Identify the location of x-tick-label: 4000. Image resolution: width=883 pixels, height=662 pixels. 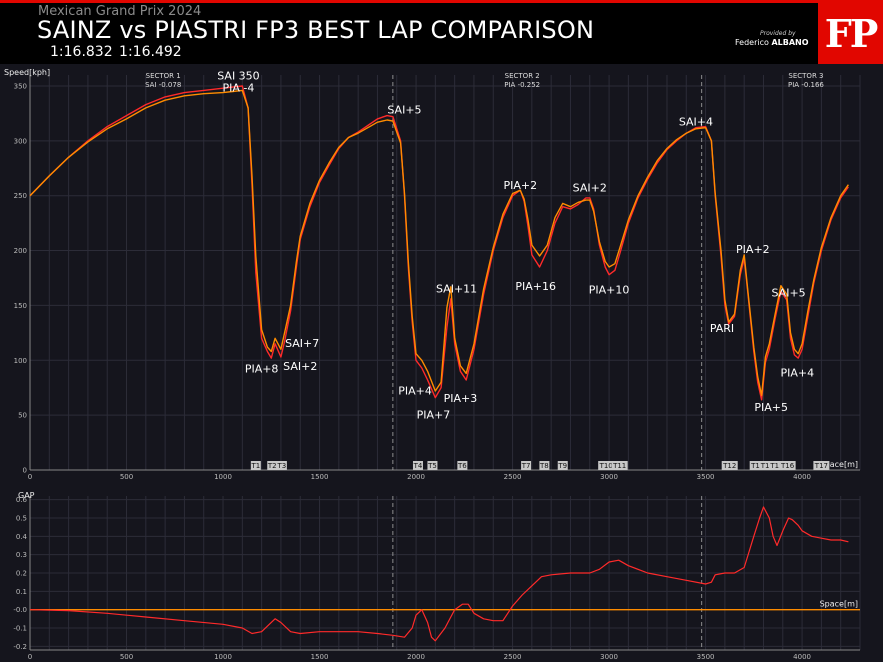
(802, 477).